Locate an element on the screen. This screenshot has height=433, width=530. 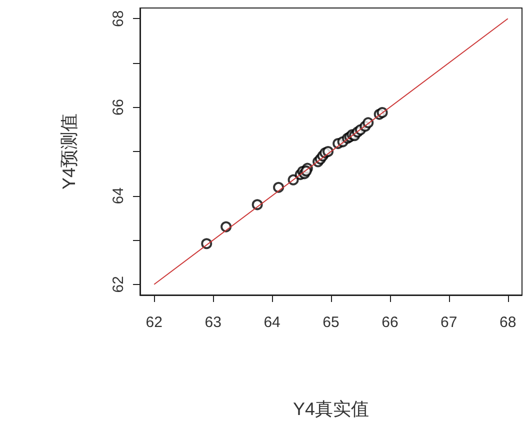
x-tick-label: 64 is located at coordinates (272, 322).